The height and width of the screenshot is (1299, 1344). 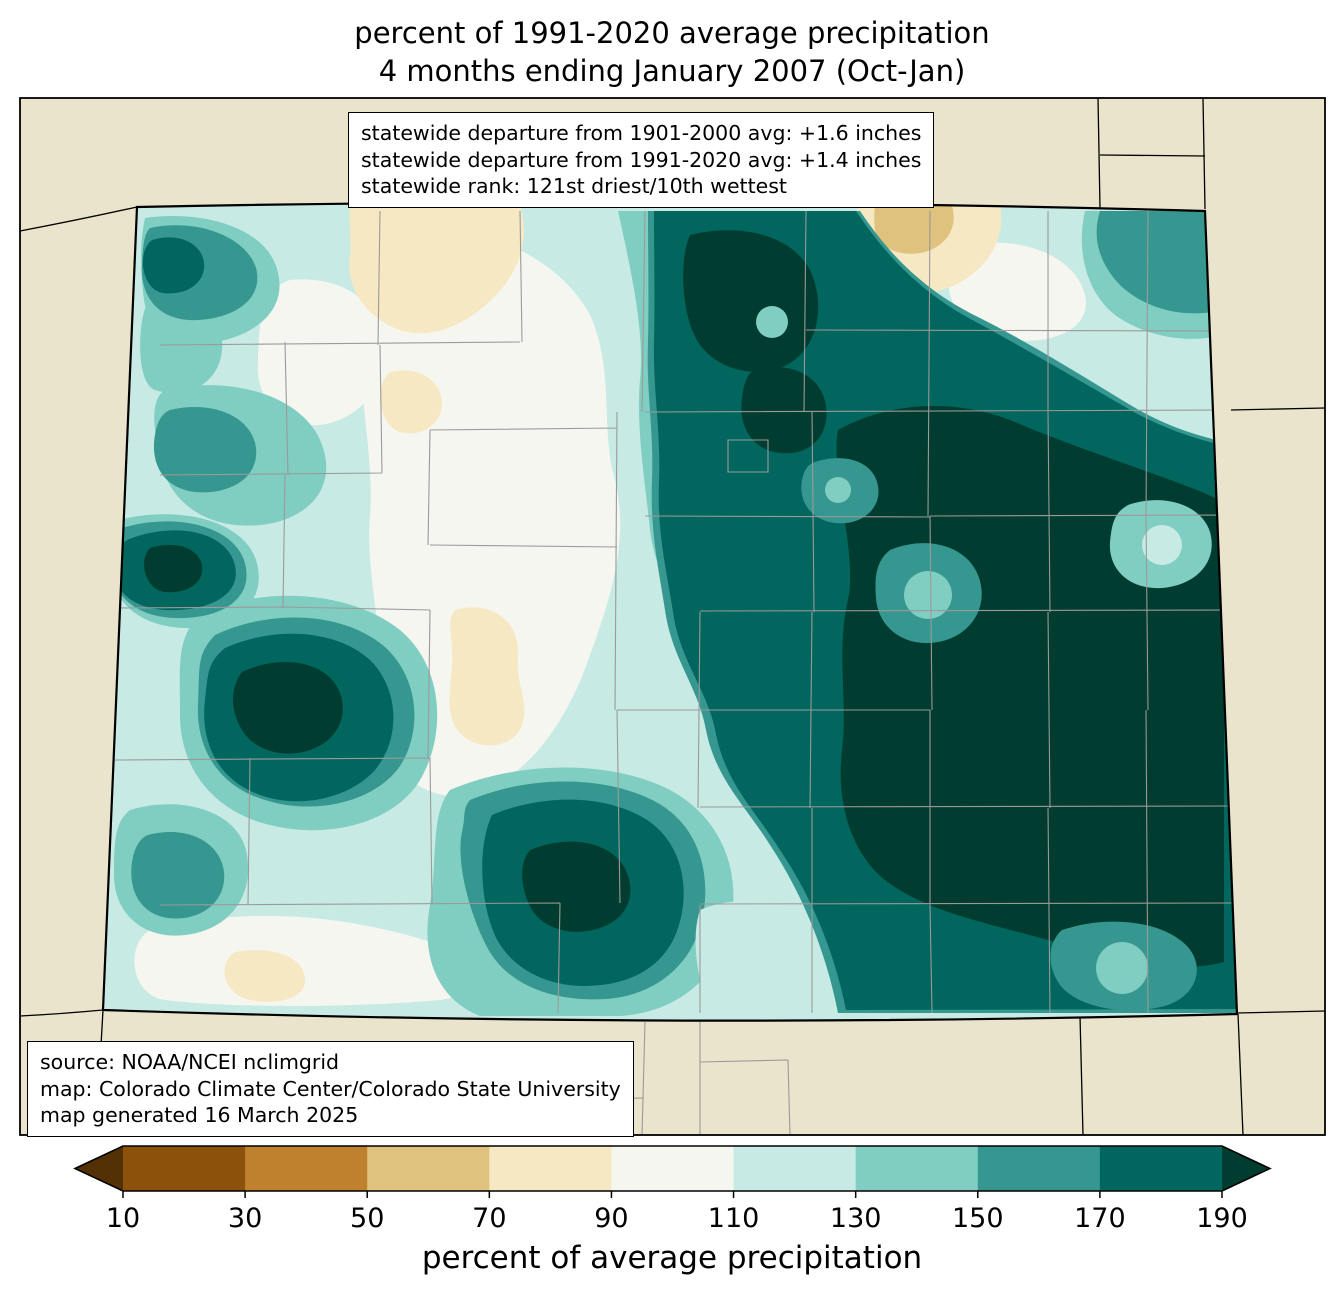 I want to click on colorbar-tick-label: 90, so click(x=611, y=1218).